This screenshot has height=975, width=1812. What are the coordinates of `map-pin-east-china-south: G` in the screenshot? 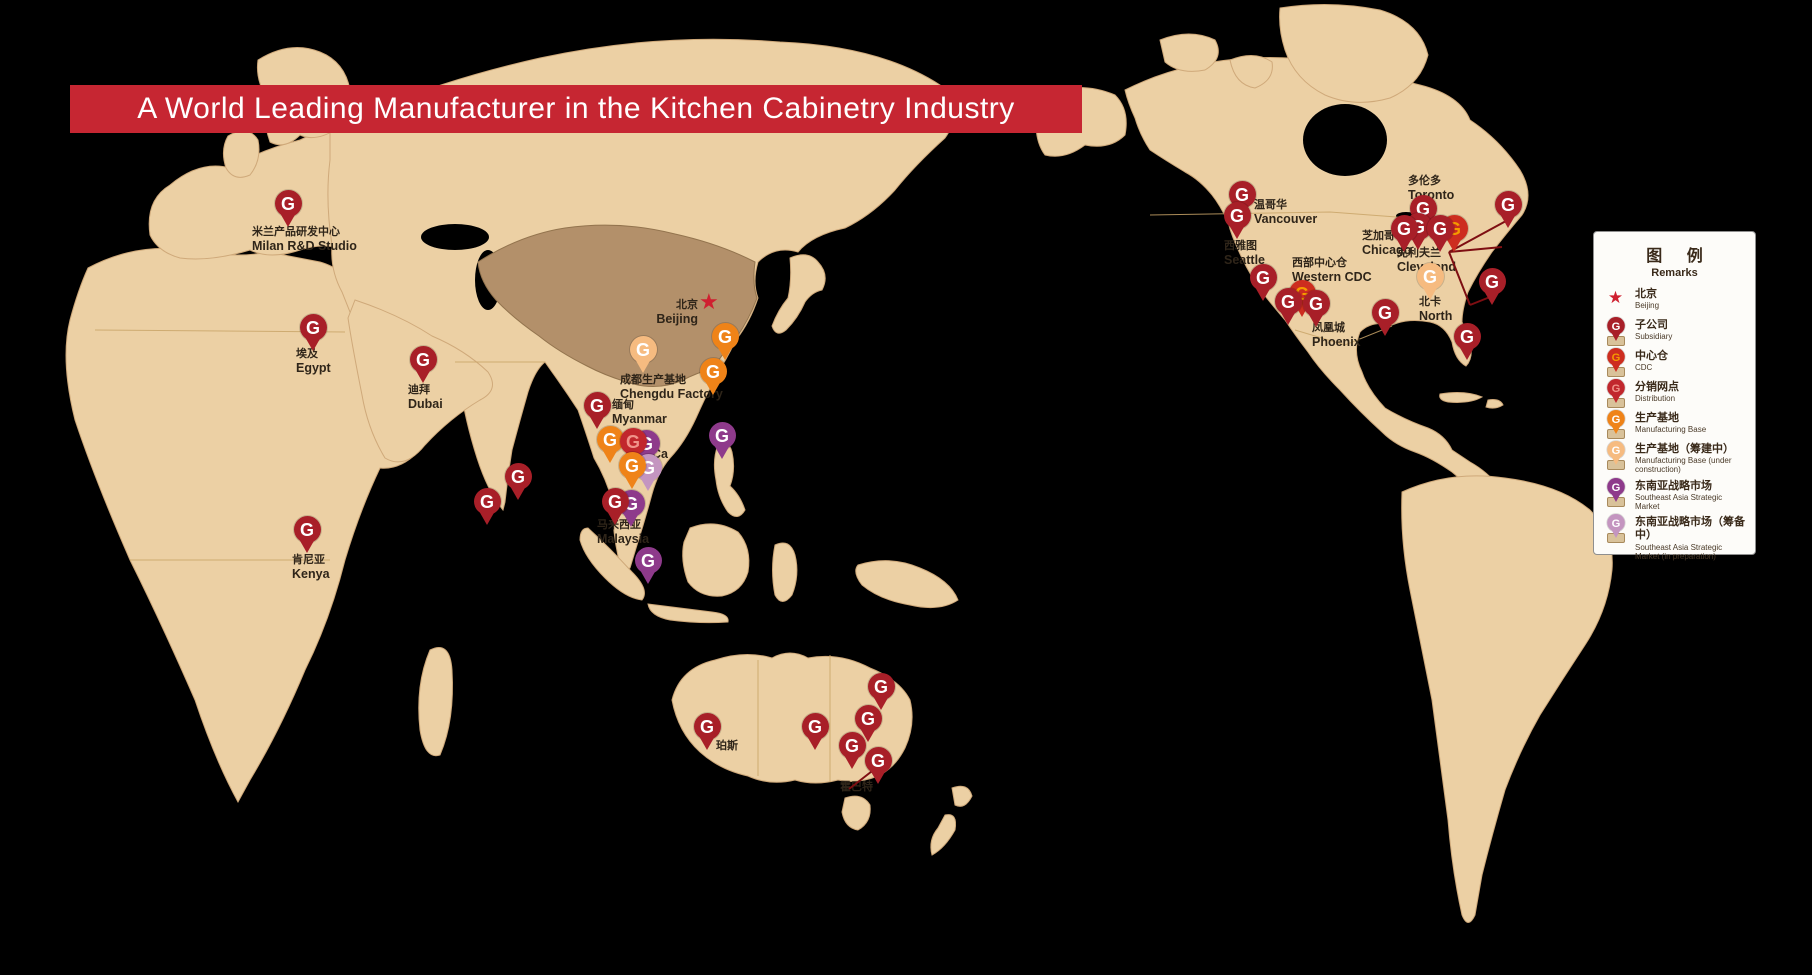 It's located at (713, 376).